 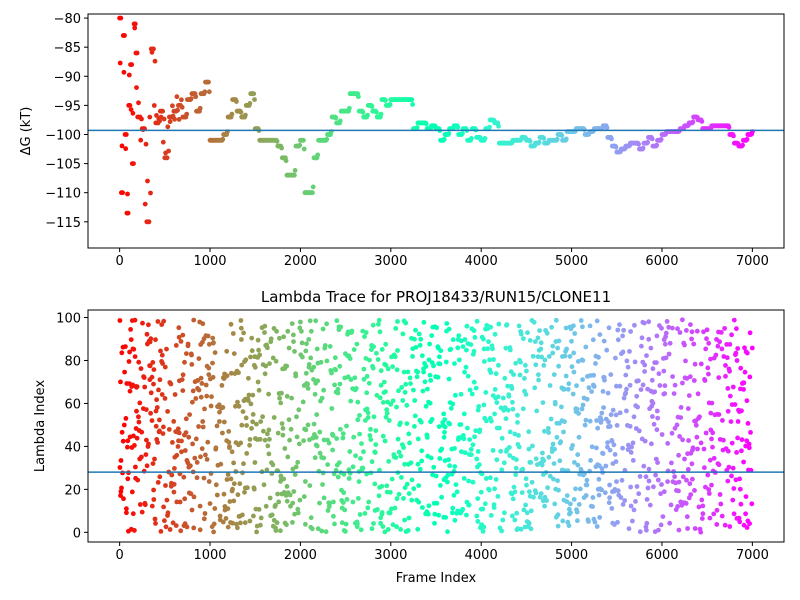 What do you see at coordinates (209, 555) in the screenshot?
I see `x-tick-label: 1000` at bounding box center [209, 555].